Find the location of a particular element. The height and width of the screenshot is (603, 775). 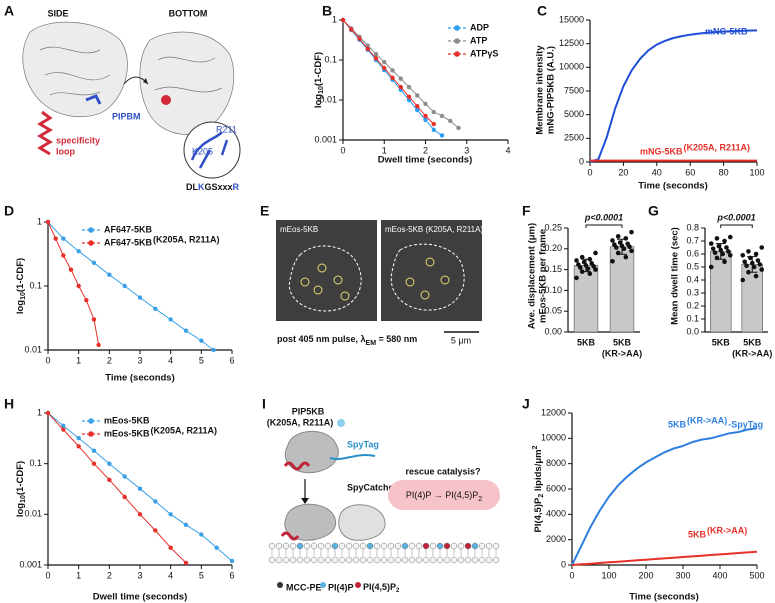

significance-bracket is located at coordinates (736, 226).